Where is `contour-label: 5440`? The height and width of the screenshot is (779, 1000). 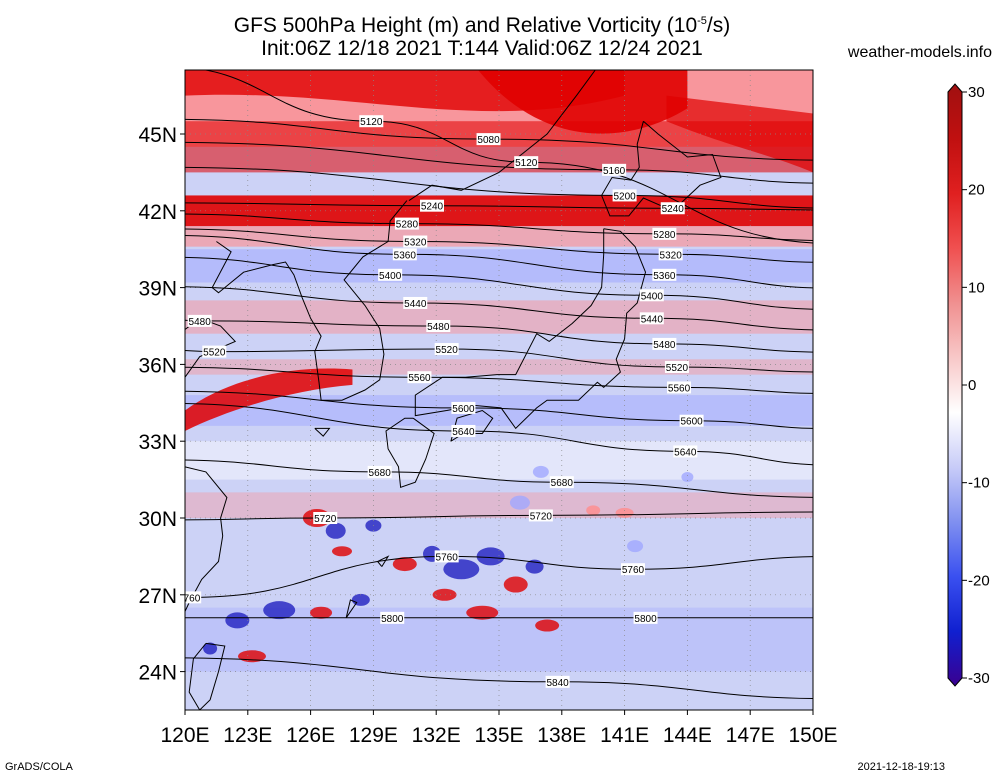 contour-label: 5440 is located at coordinates (415, 303).